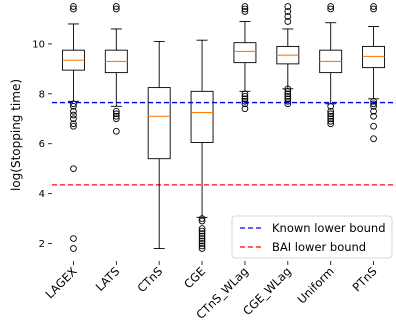 This screenshot has width=396, height=326. What do you see at coordinates (38, 44) in the screenshot?
I see `y-tick-label-10: 10` at bounding box center [38, 44].